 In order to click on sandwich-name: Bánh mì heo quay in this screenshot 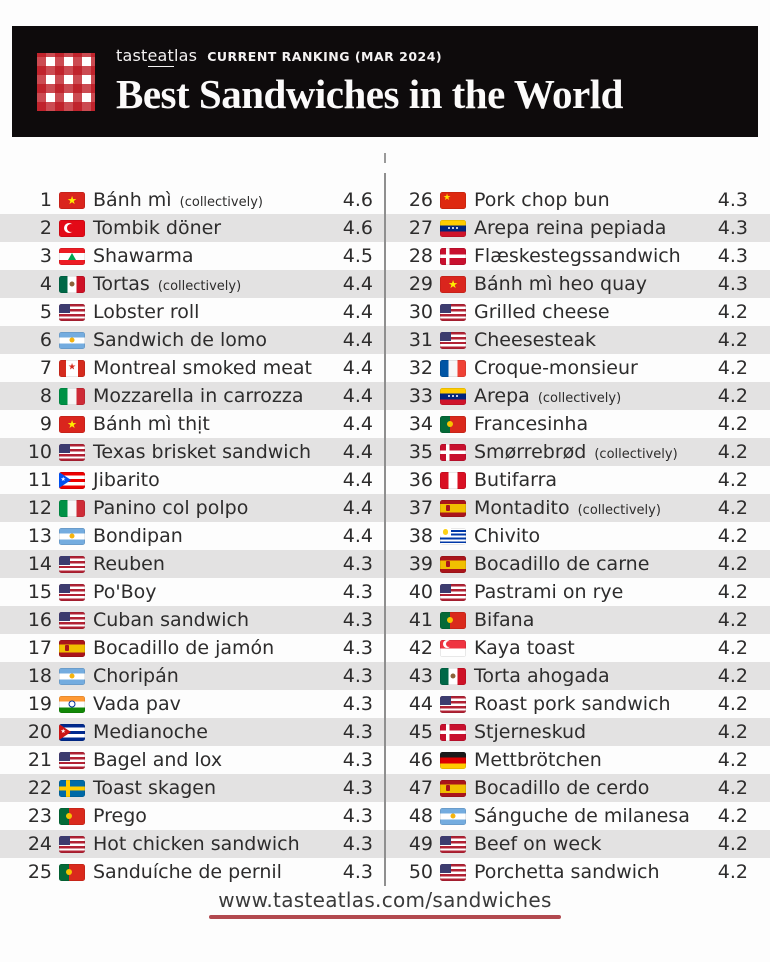, I will do `click(561, 284)`.